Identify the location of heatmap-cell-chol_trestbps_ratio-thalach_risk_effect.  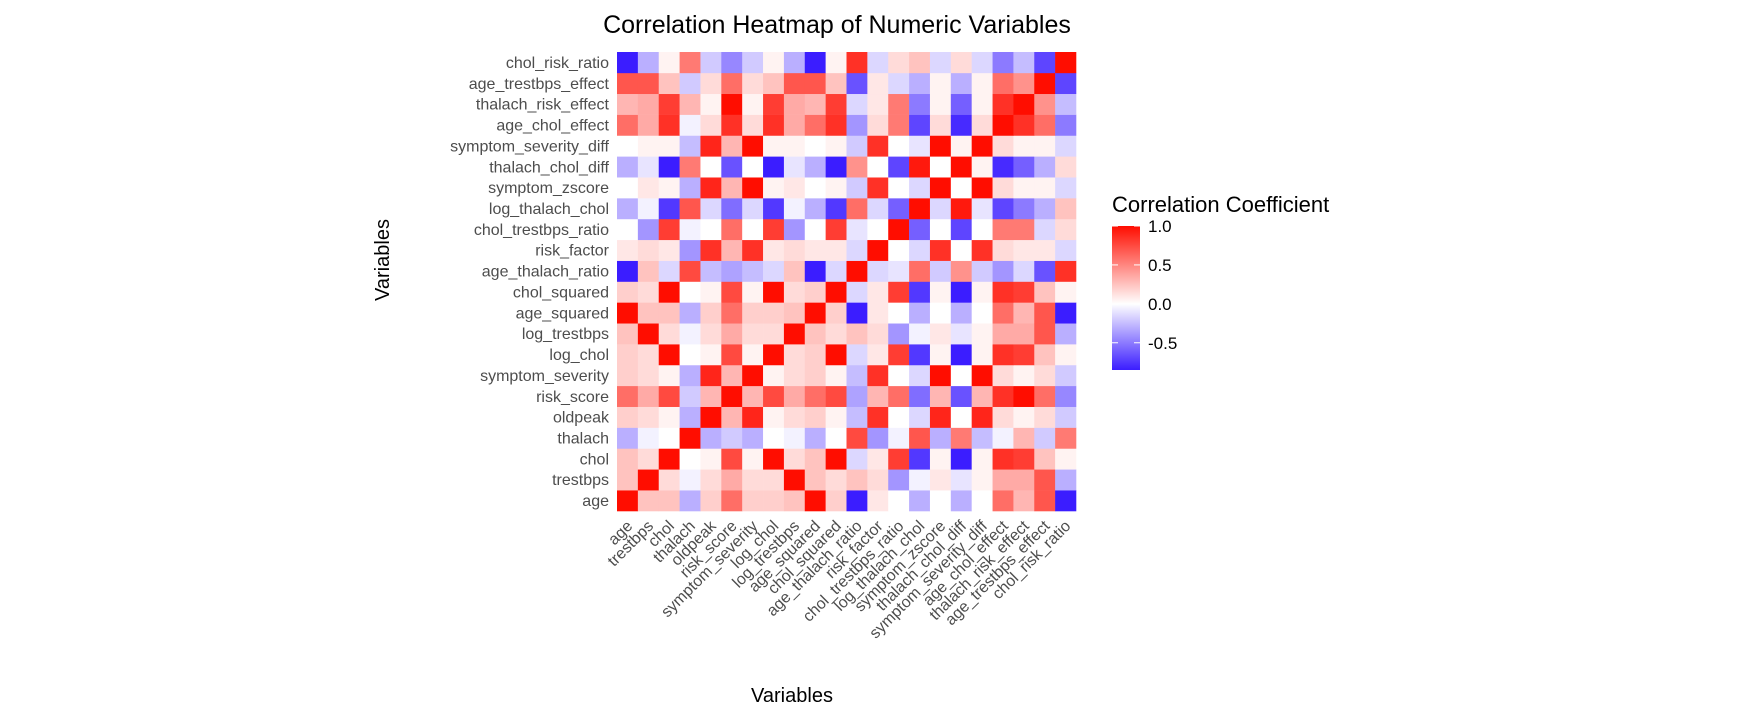
(1024, 229).